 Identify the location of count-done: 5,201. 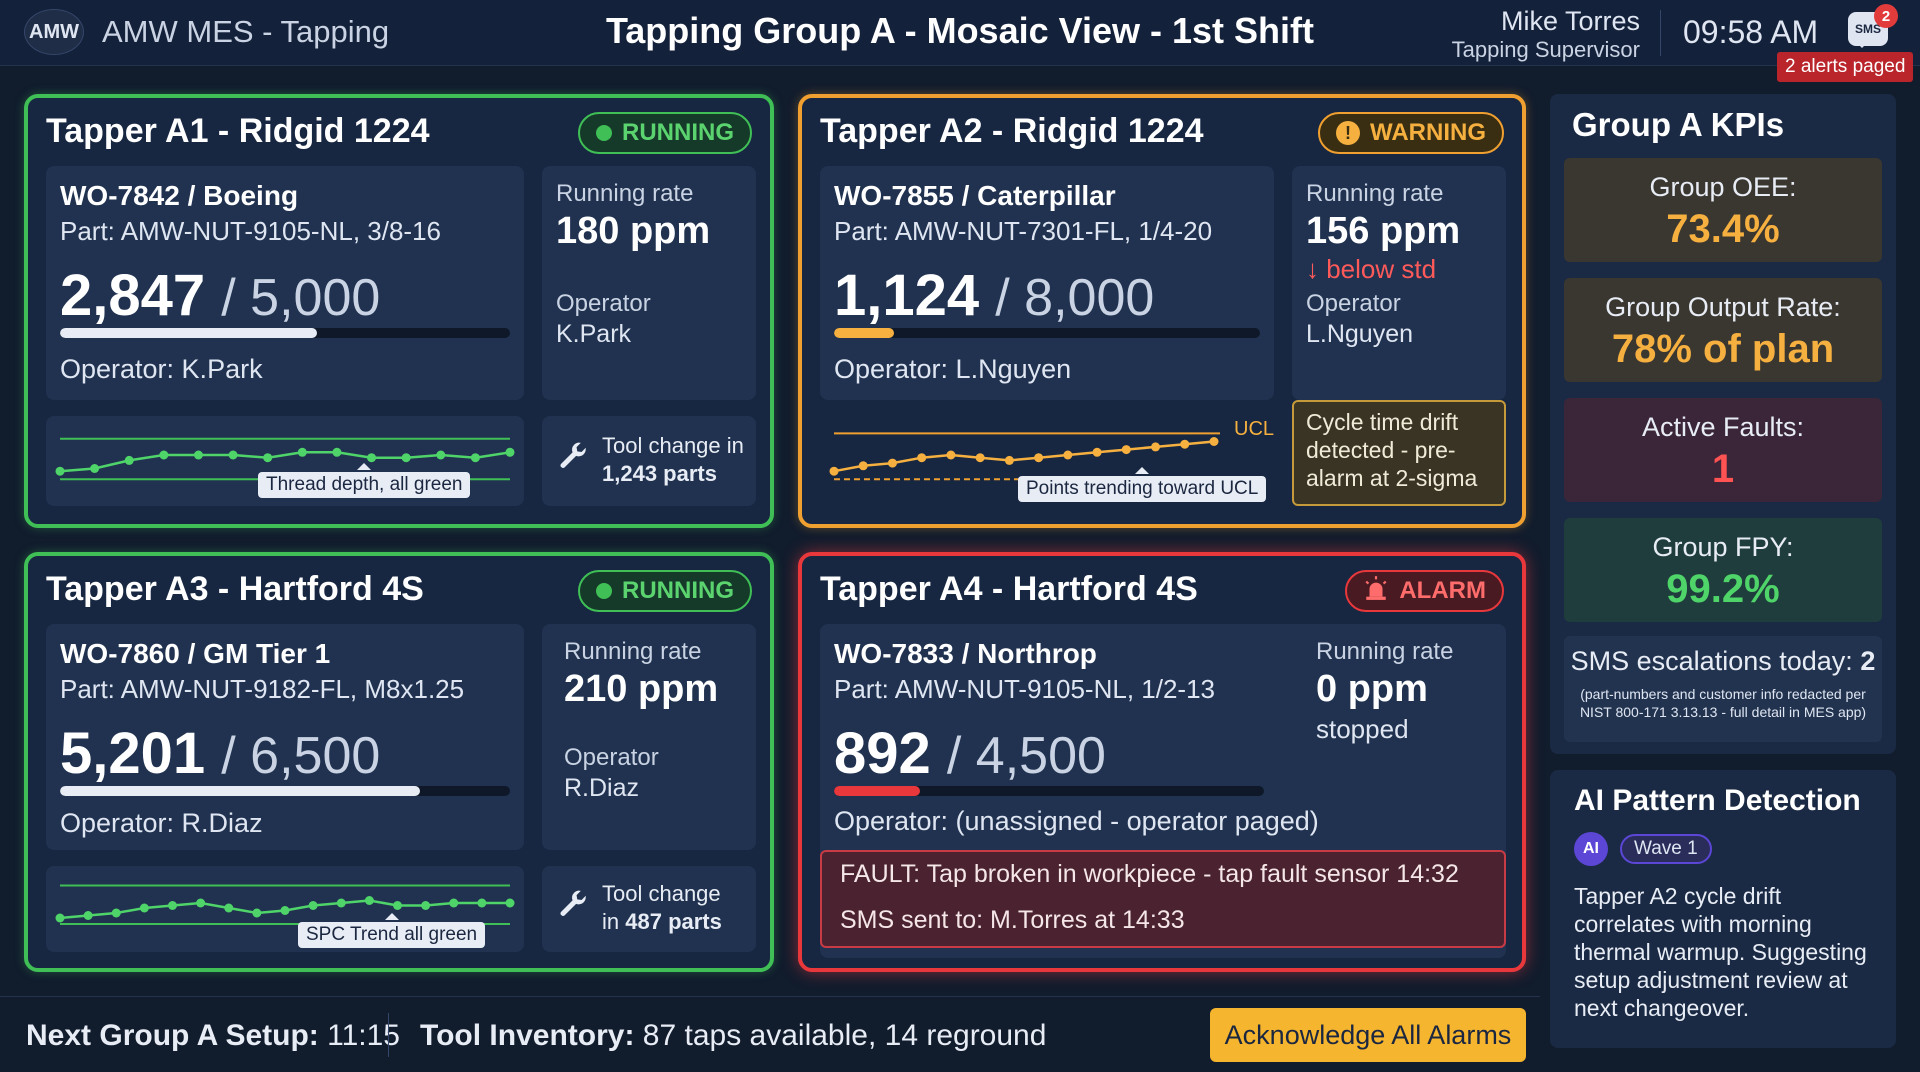
(133, 753).